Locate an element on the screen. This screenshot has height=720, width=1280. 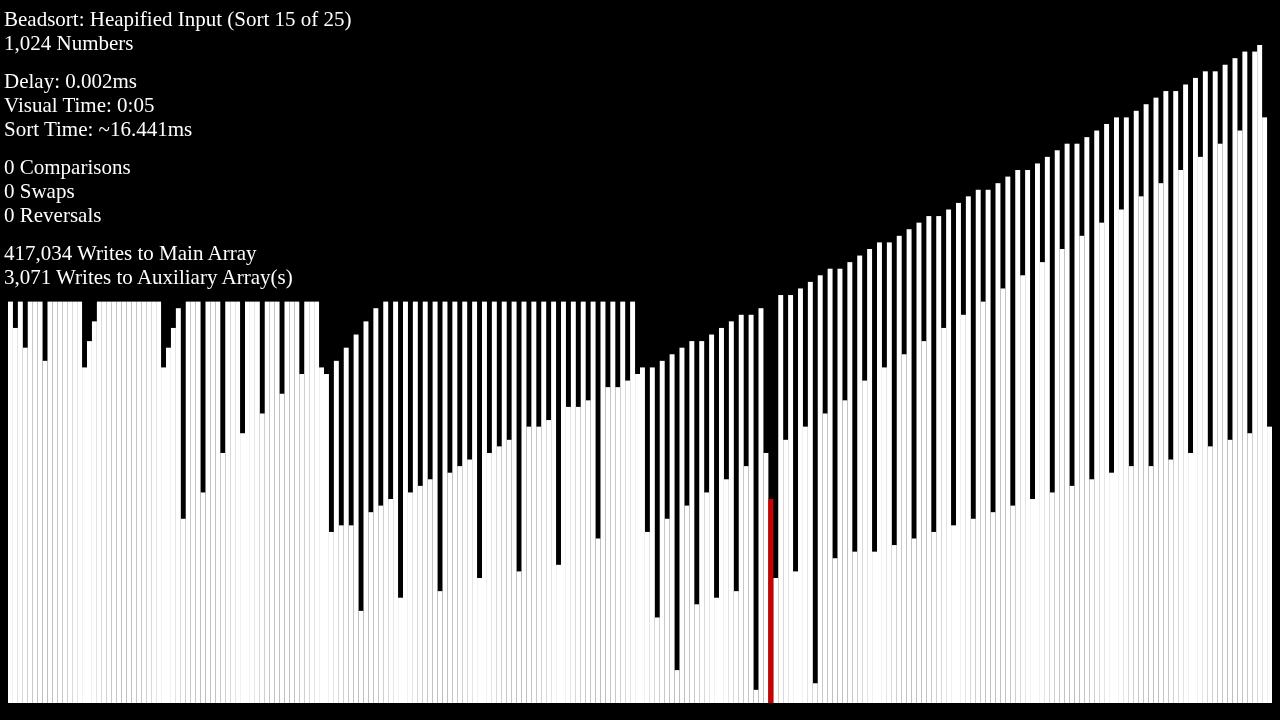
annotation: 417,034 Writes to Main Array is located at coordinates (130, 253).